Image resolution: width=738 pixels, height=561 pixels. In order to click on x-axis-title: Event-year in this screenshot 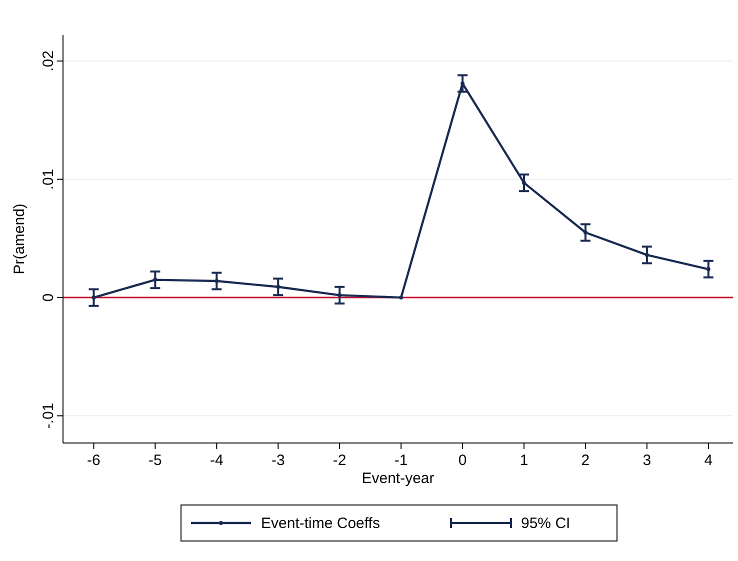, I will do `click(398, 478)`.